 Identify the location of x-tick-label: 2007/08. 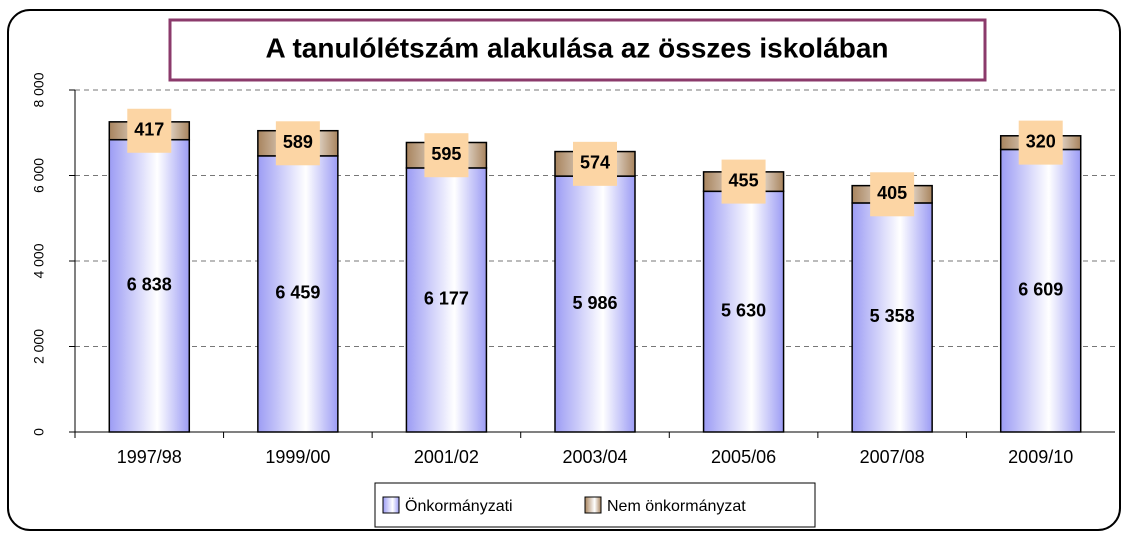
(892, 457).